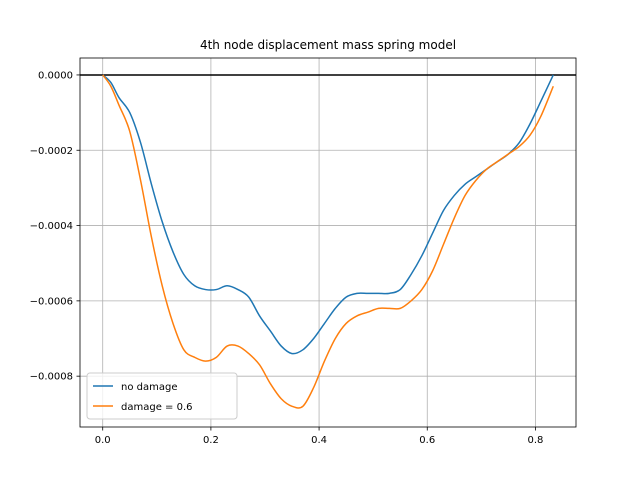 Image resolution: width=640 pixels, height=480 pixels. What do you see at coordinates (51, 301) in the screenshot?
I see `y-tick-label: −0.0006` at bounding box center [51, 301].